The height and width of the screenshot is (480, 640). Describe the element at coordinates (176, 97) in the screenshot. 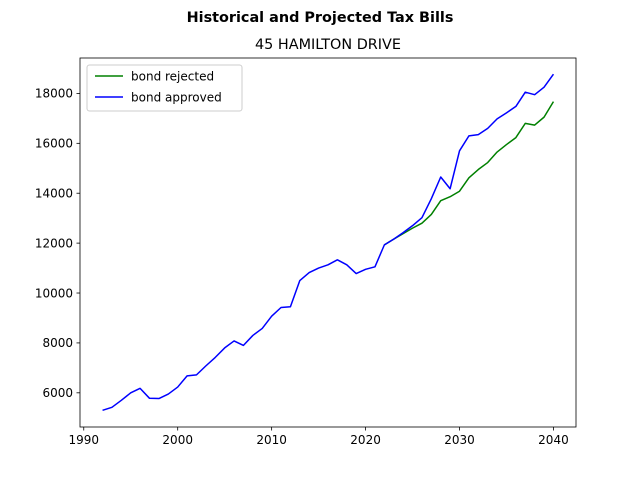

I see `legend-label-1: bond approved` at that location.